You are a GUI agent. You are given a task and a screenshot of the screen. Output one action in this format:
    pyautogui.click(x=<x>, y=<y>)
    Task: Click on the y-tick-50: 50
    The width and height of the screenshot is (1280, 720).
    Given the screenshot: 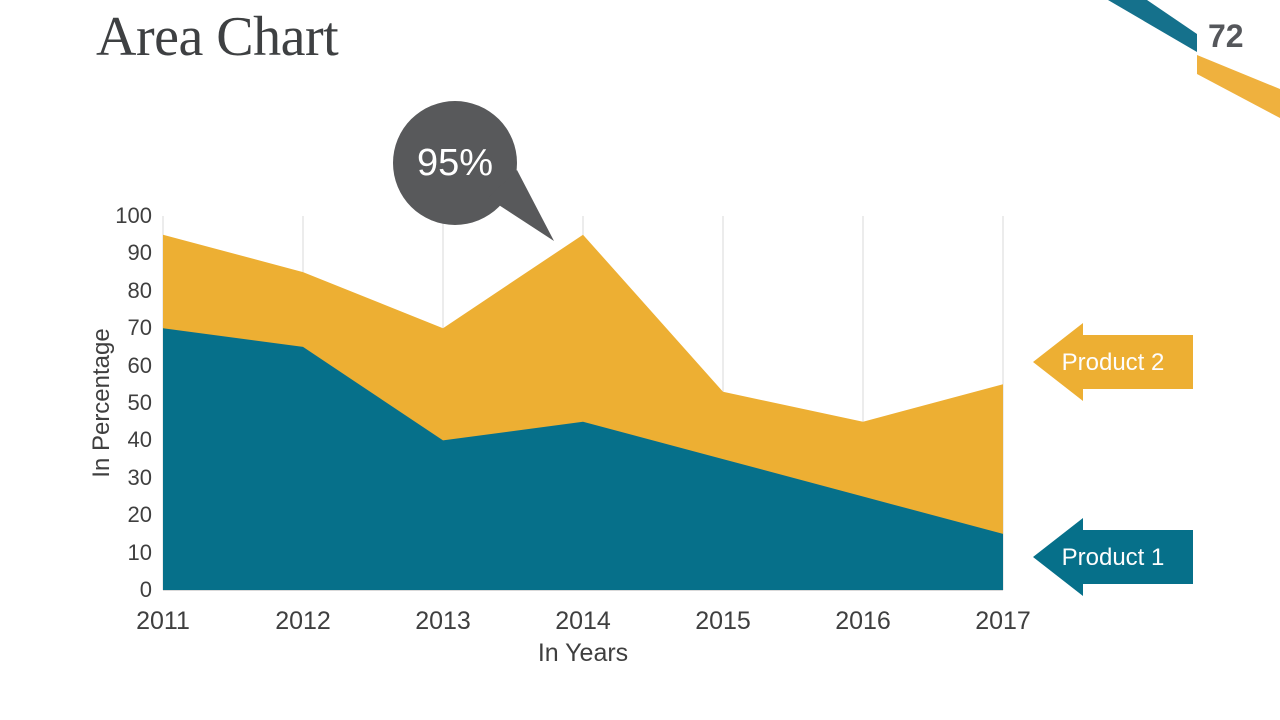 What is the action you would take?
    pyautogui.click(x=139, y=402)
    